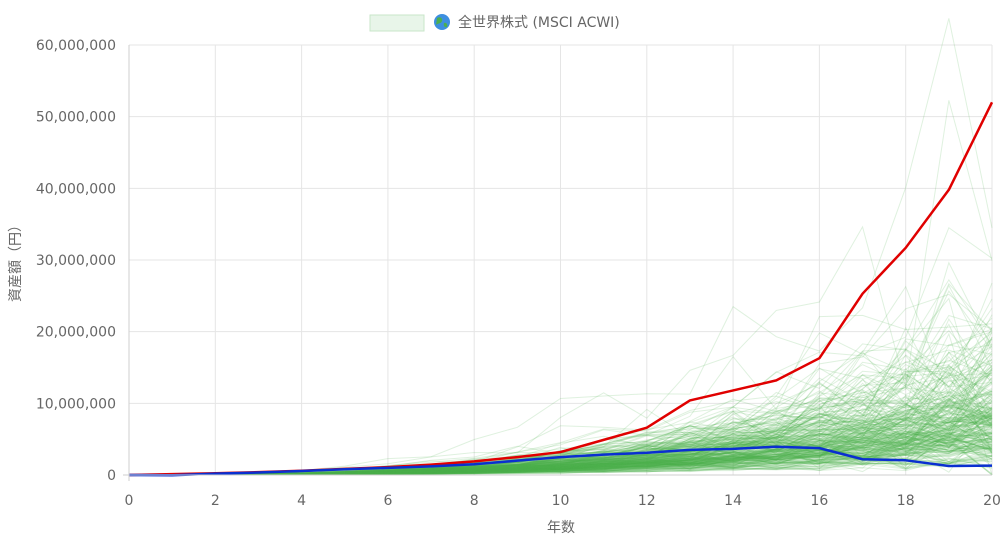 This screenshot has height=540, width=1008. I want to click on x-tick-label: 4, so click(301, 501).